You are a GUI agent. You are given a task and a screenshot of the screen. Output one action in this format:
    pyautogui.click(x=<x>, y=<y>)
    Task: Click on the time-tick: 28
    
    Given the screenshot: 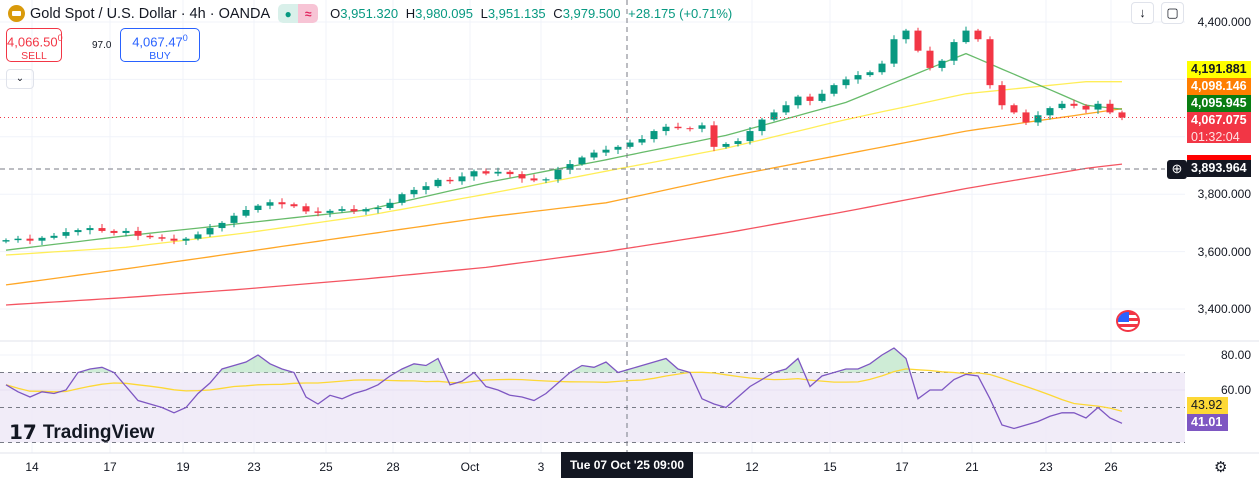 What is the action you would take?
    pyautogui.click(x=393, y=467)
    